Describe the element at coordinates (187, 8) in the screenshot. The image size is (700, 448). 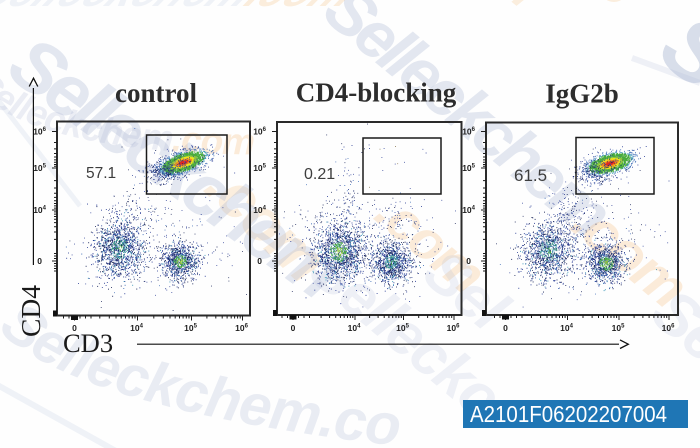
I see `svg-text: Selleckchem.com` at that location.